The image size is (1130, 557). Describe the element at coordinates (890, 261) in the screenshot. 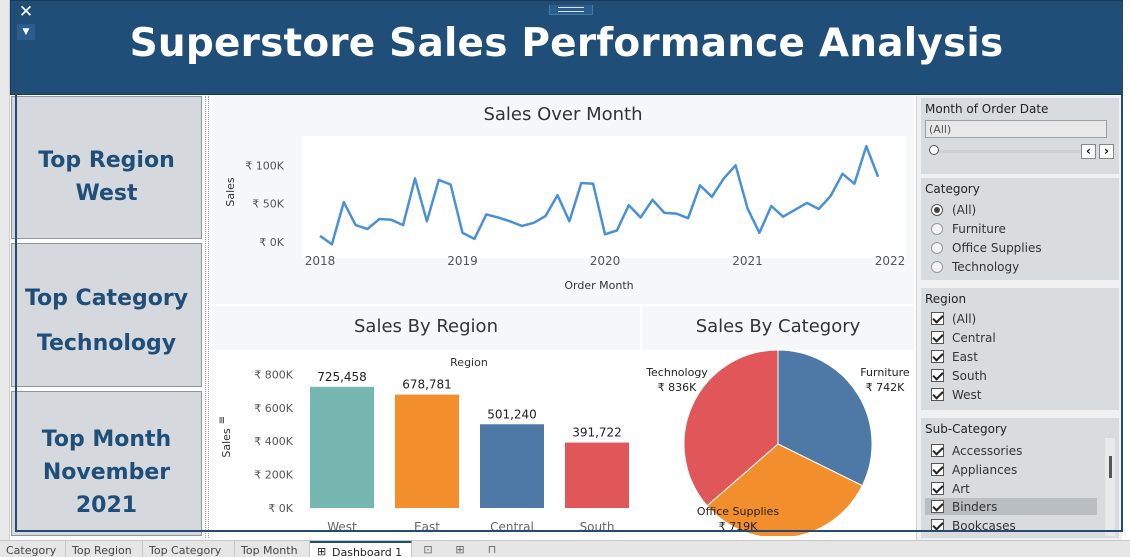

I see `x-tick-label: 2022` at that location.